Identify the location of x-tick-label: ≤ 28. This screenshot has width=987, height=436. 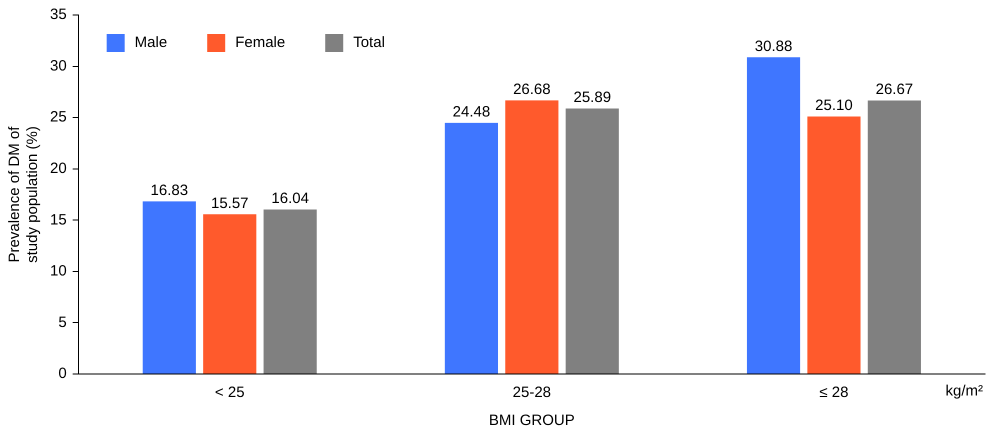
(833, 393).